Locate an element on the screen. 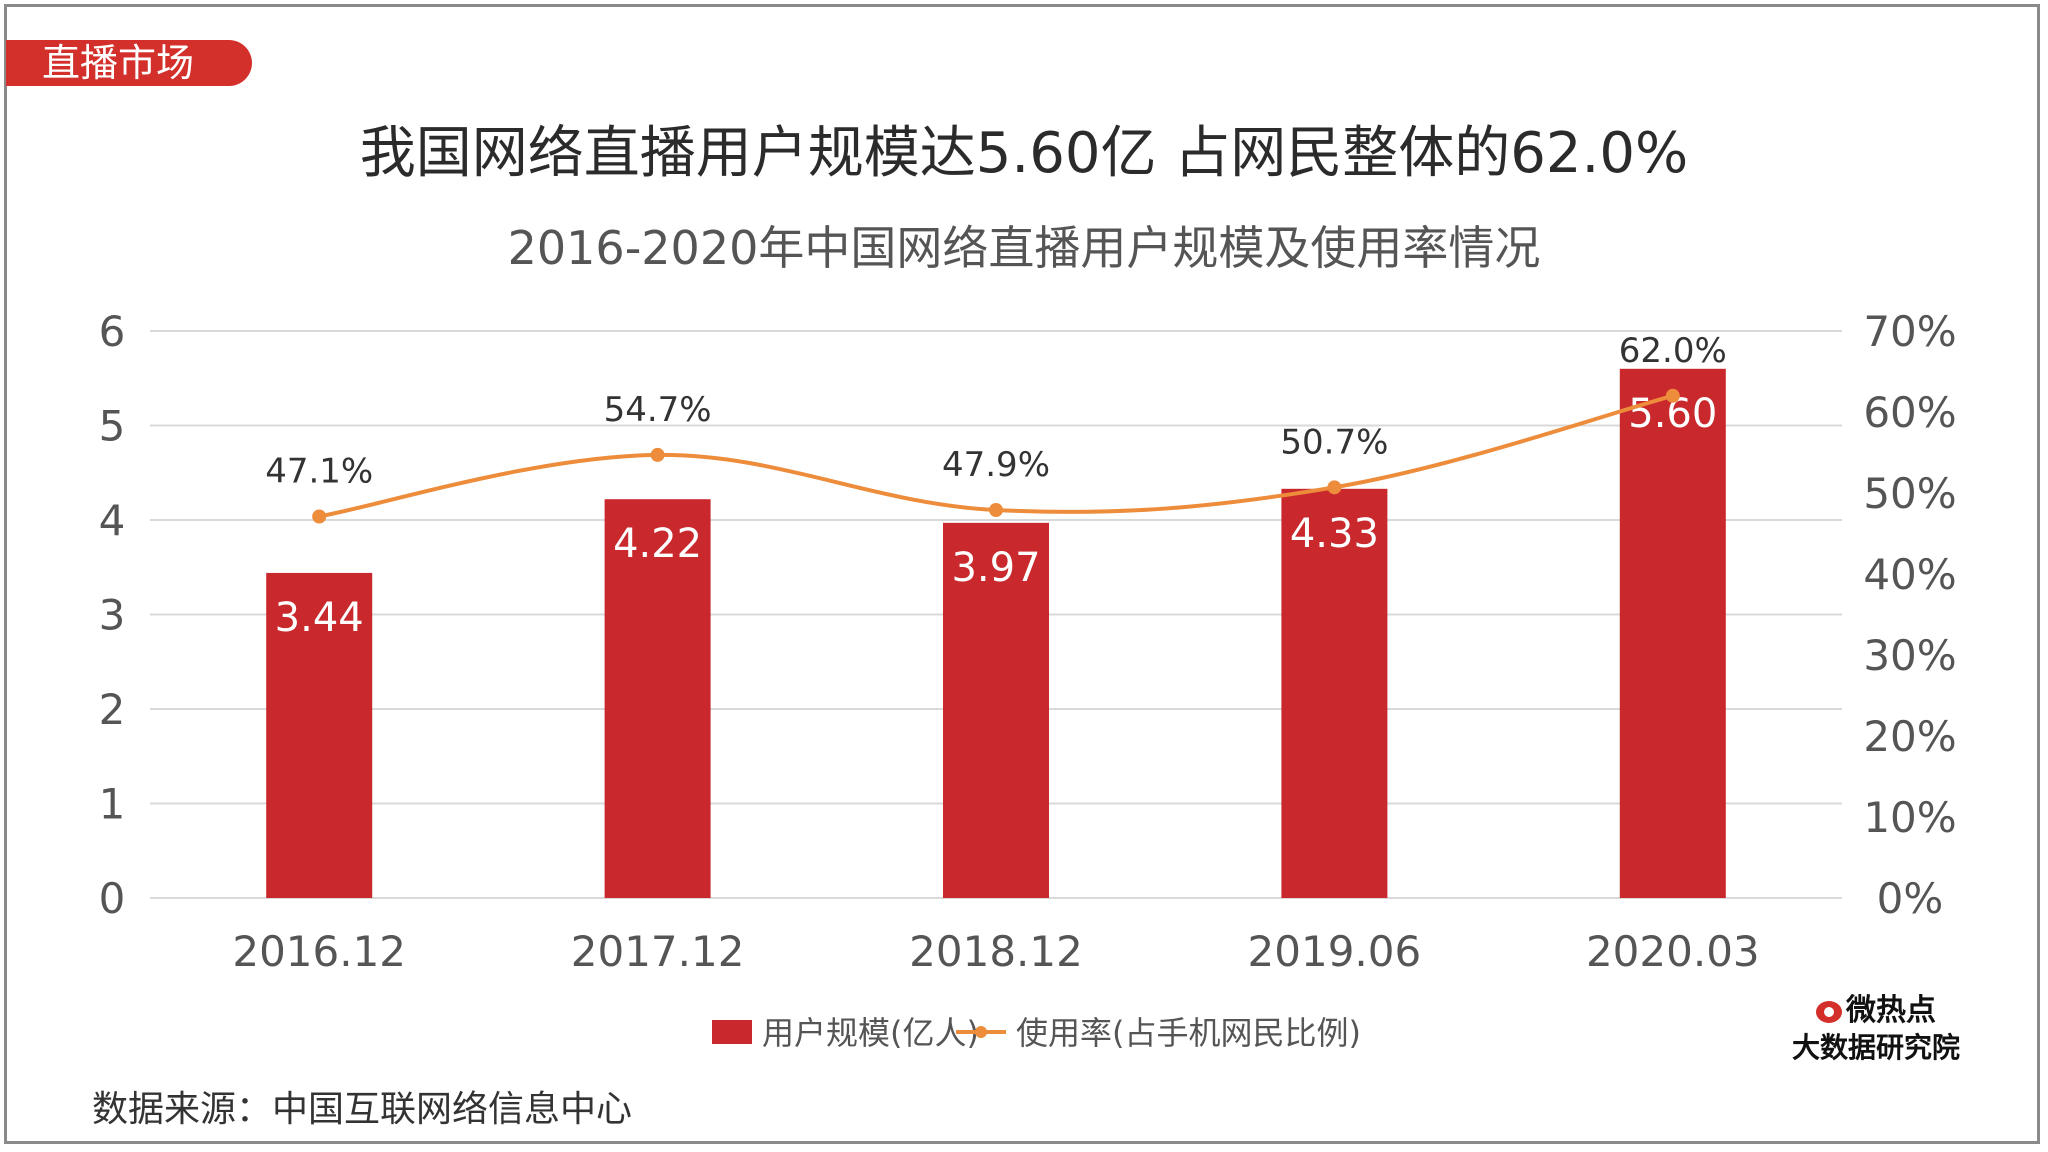 This screenshot has height=1152, width=2048. y2-tick-label: 10% is located at coordinates (1909, 817).